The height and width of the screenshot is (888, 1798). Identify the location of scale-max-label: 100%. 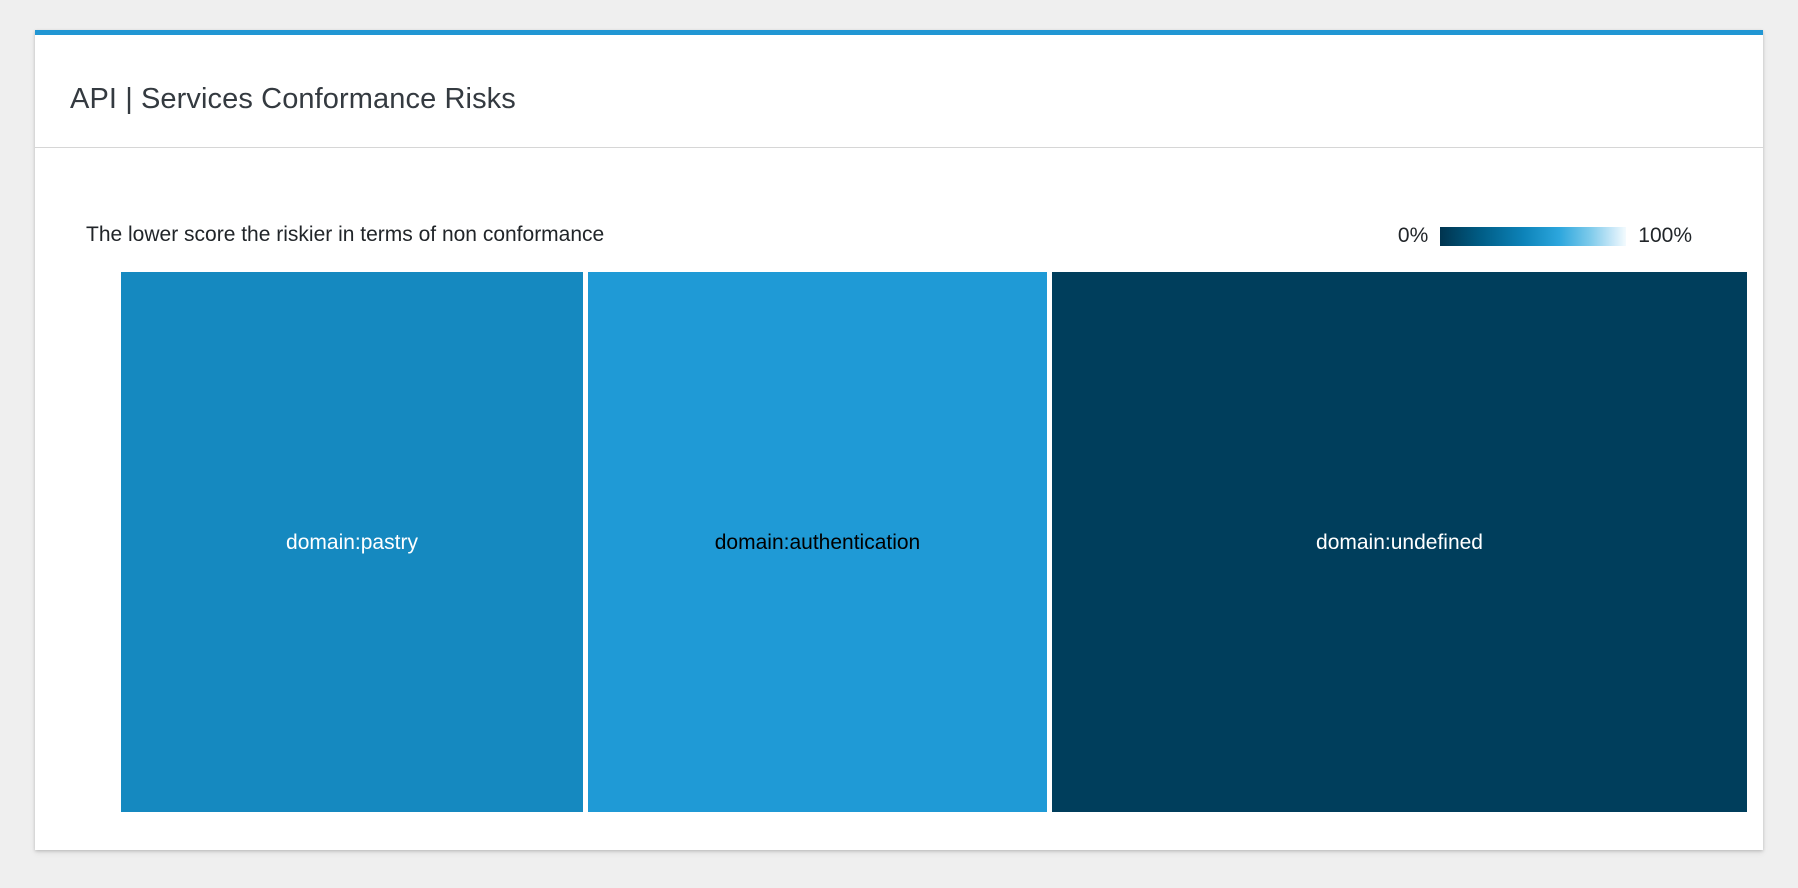
(1665, 235).